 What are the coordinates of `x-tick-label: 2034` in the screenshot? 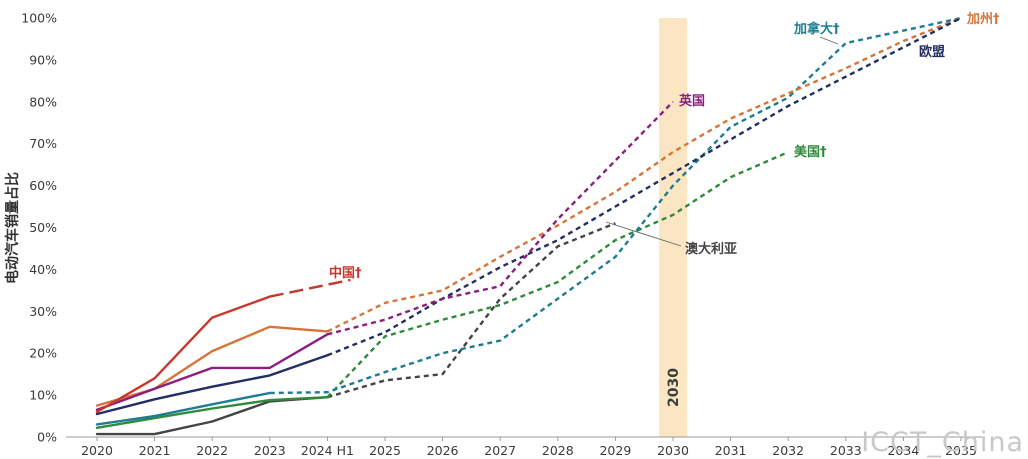 It's located at (903, 450).